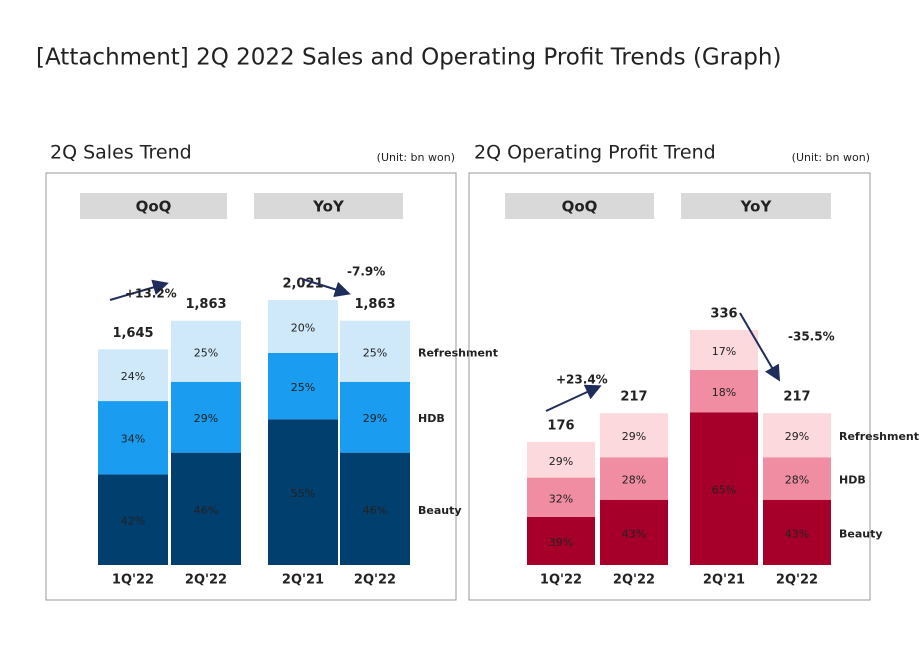  I want to click on segment-label: 39%, so click(561, 542).